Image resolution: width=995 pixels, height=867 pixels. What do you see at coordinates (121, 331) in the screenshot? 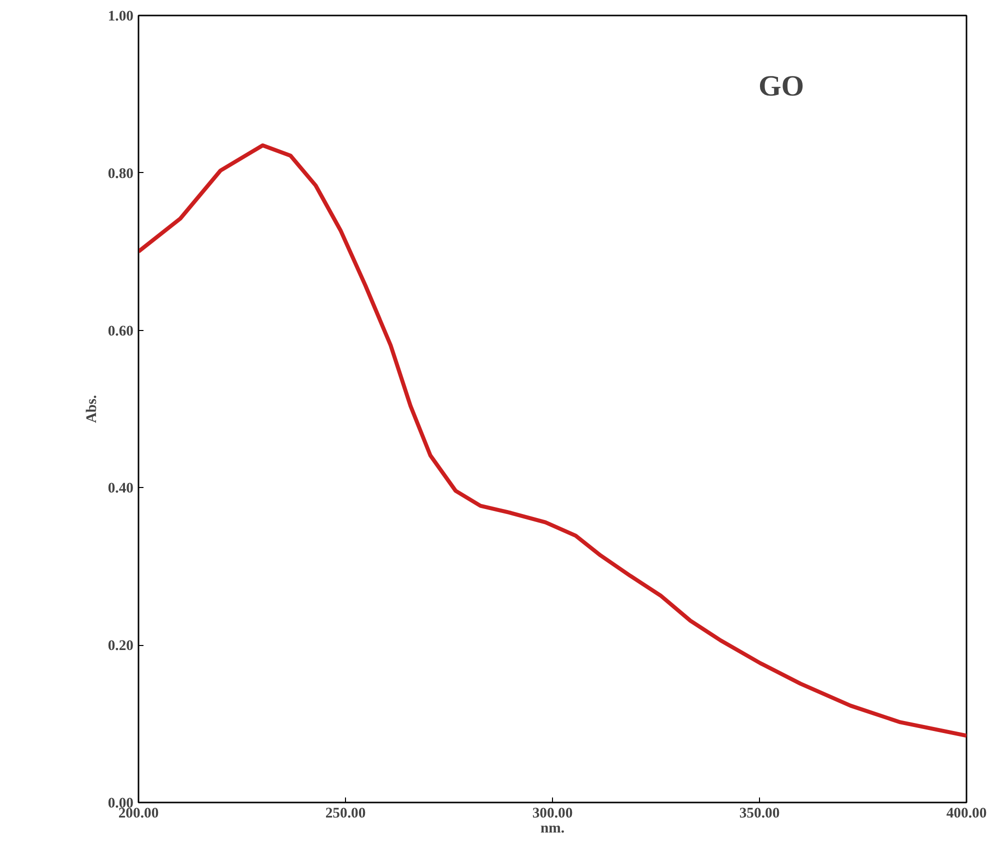
I see `y-tick-label: 0.60` at bounding box center [121, 331].